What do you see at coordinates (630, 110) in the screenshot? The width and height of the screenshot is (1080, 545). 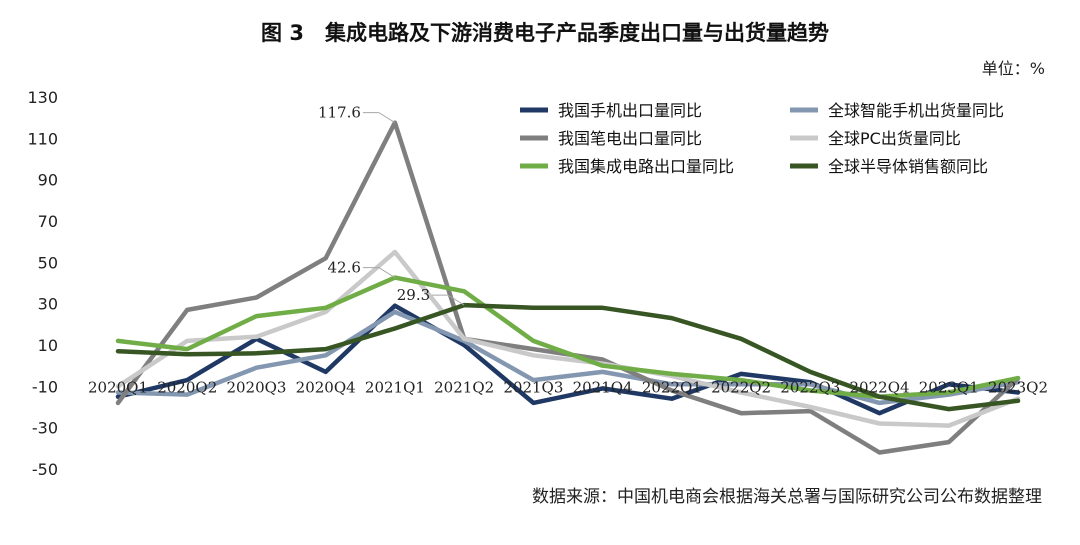 I see `legend-label: 我国手机出口量同比` at bounding box center [630, 110].